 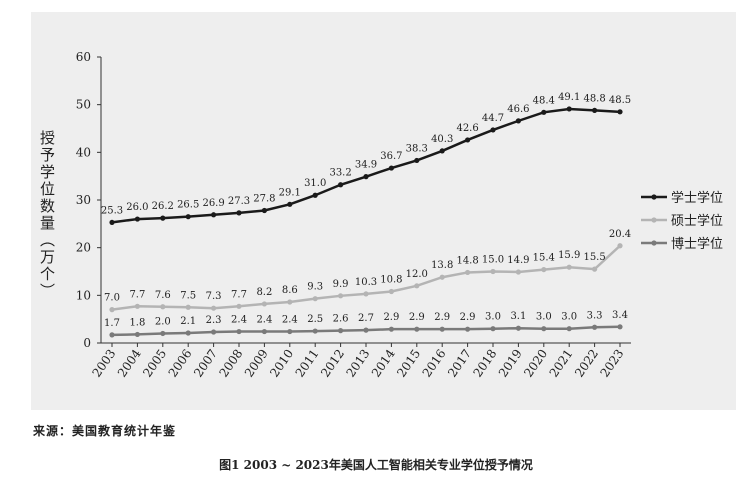 What do you see at coordinates (544, 258) in the screenshot?
I see `data-label: 15.4` at bounding box center [544, 258].